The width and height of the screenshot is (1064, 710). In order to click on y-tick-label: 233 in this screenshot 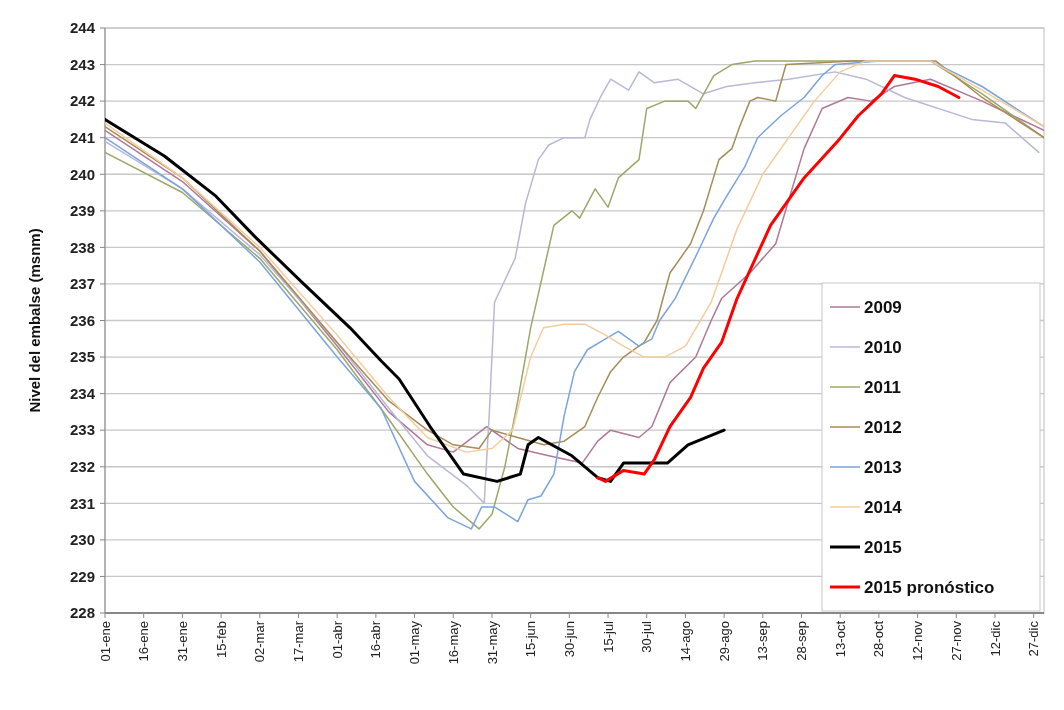, I will do `click(82, 430)`.